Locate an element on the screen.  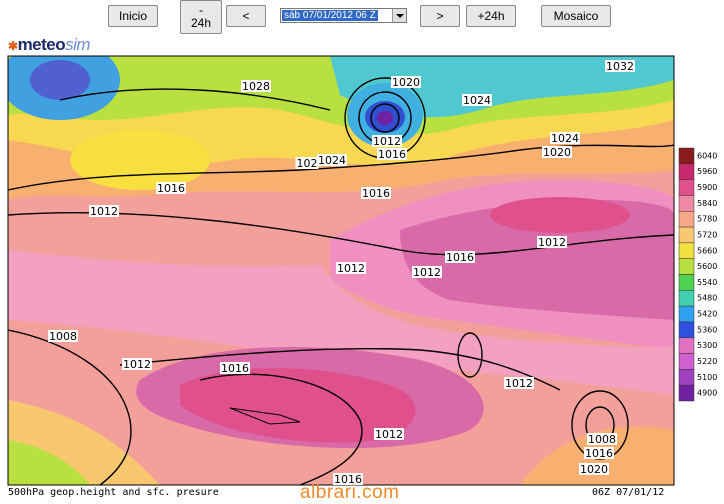
logo-brand: meteo is located at coordinates (41, 44).